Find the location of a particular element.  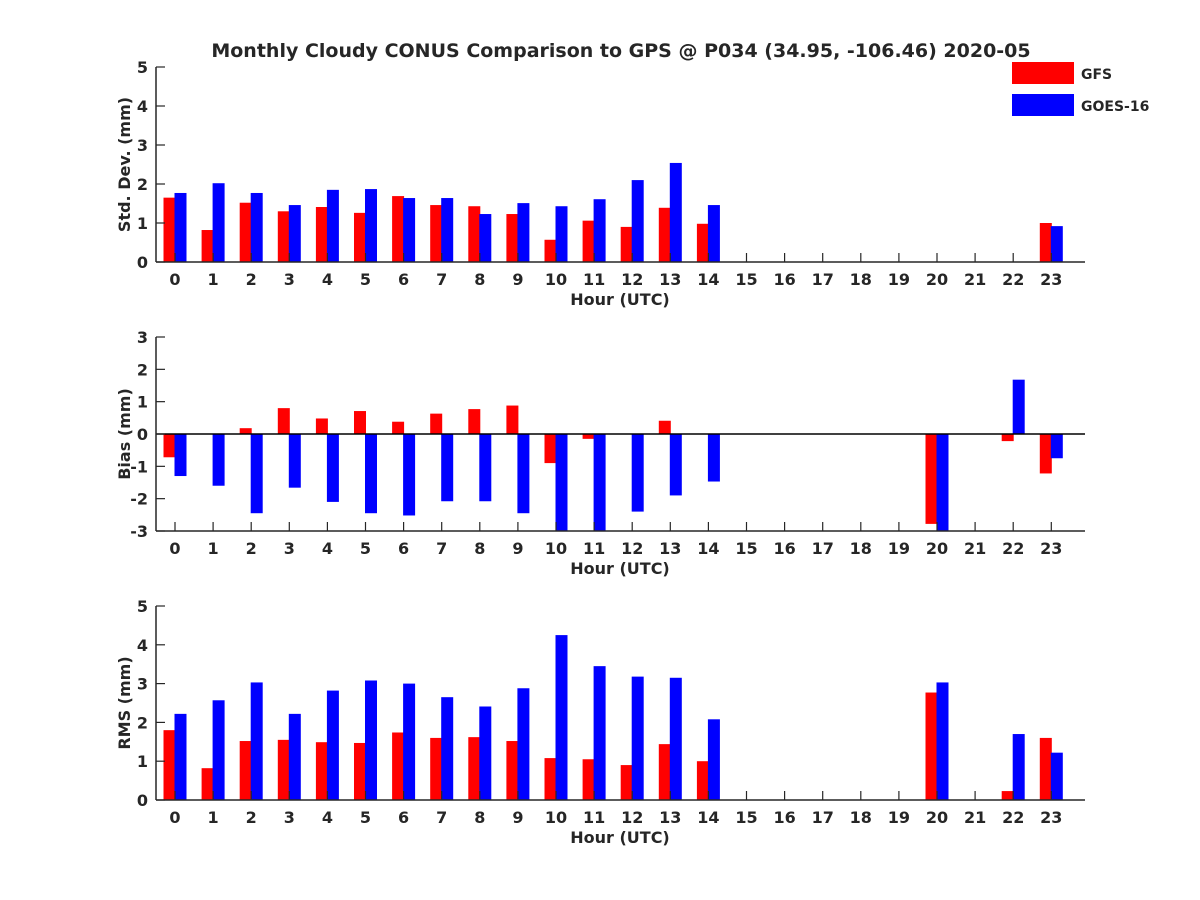

x-tick-label: 7 is located at coordinates (441, 279).